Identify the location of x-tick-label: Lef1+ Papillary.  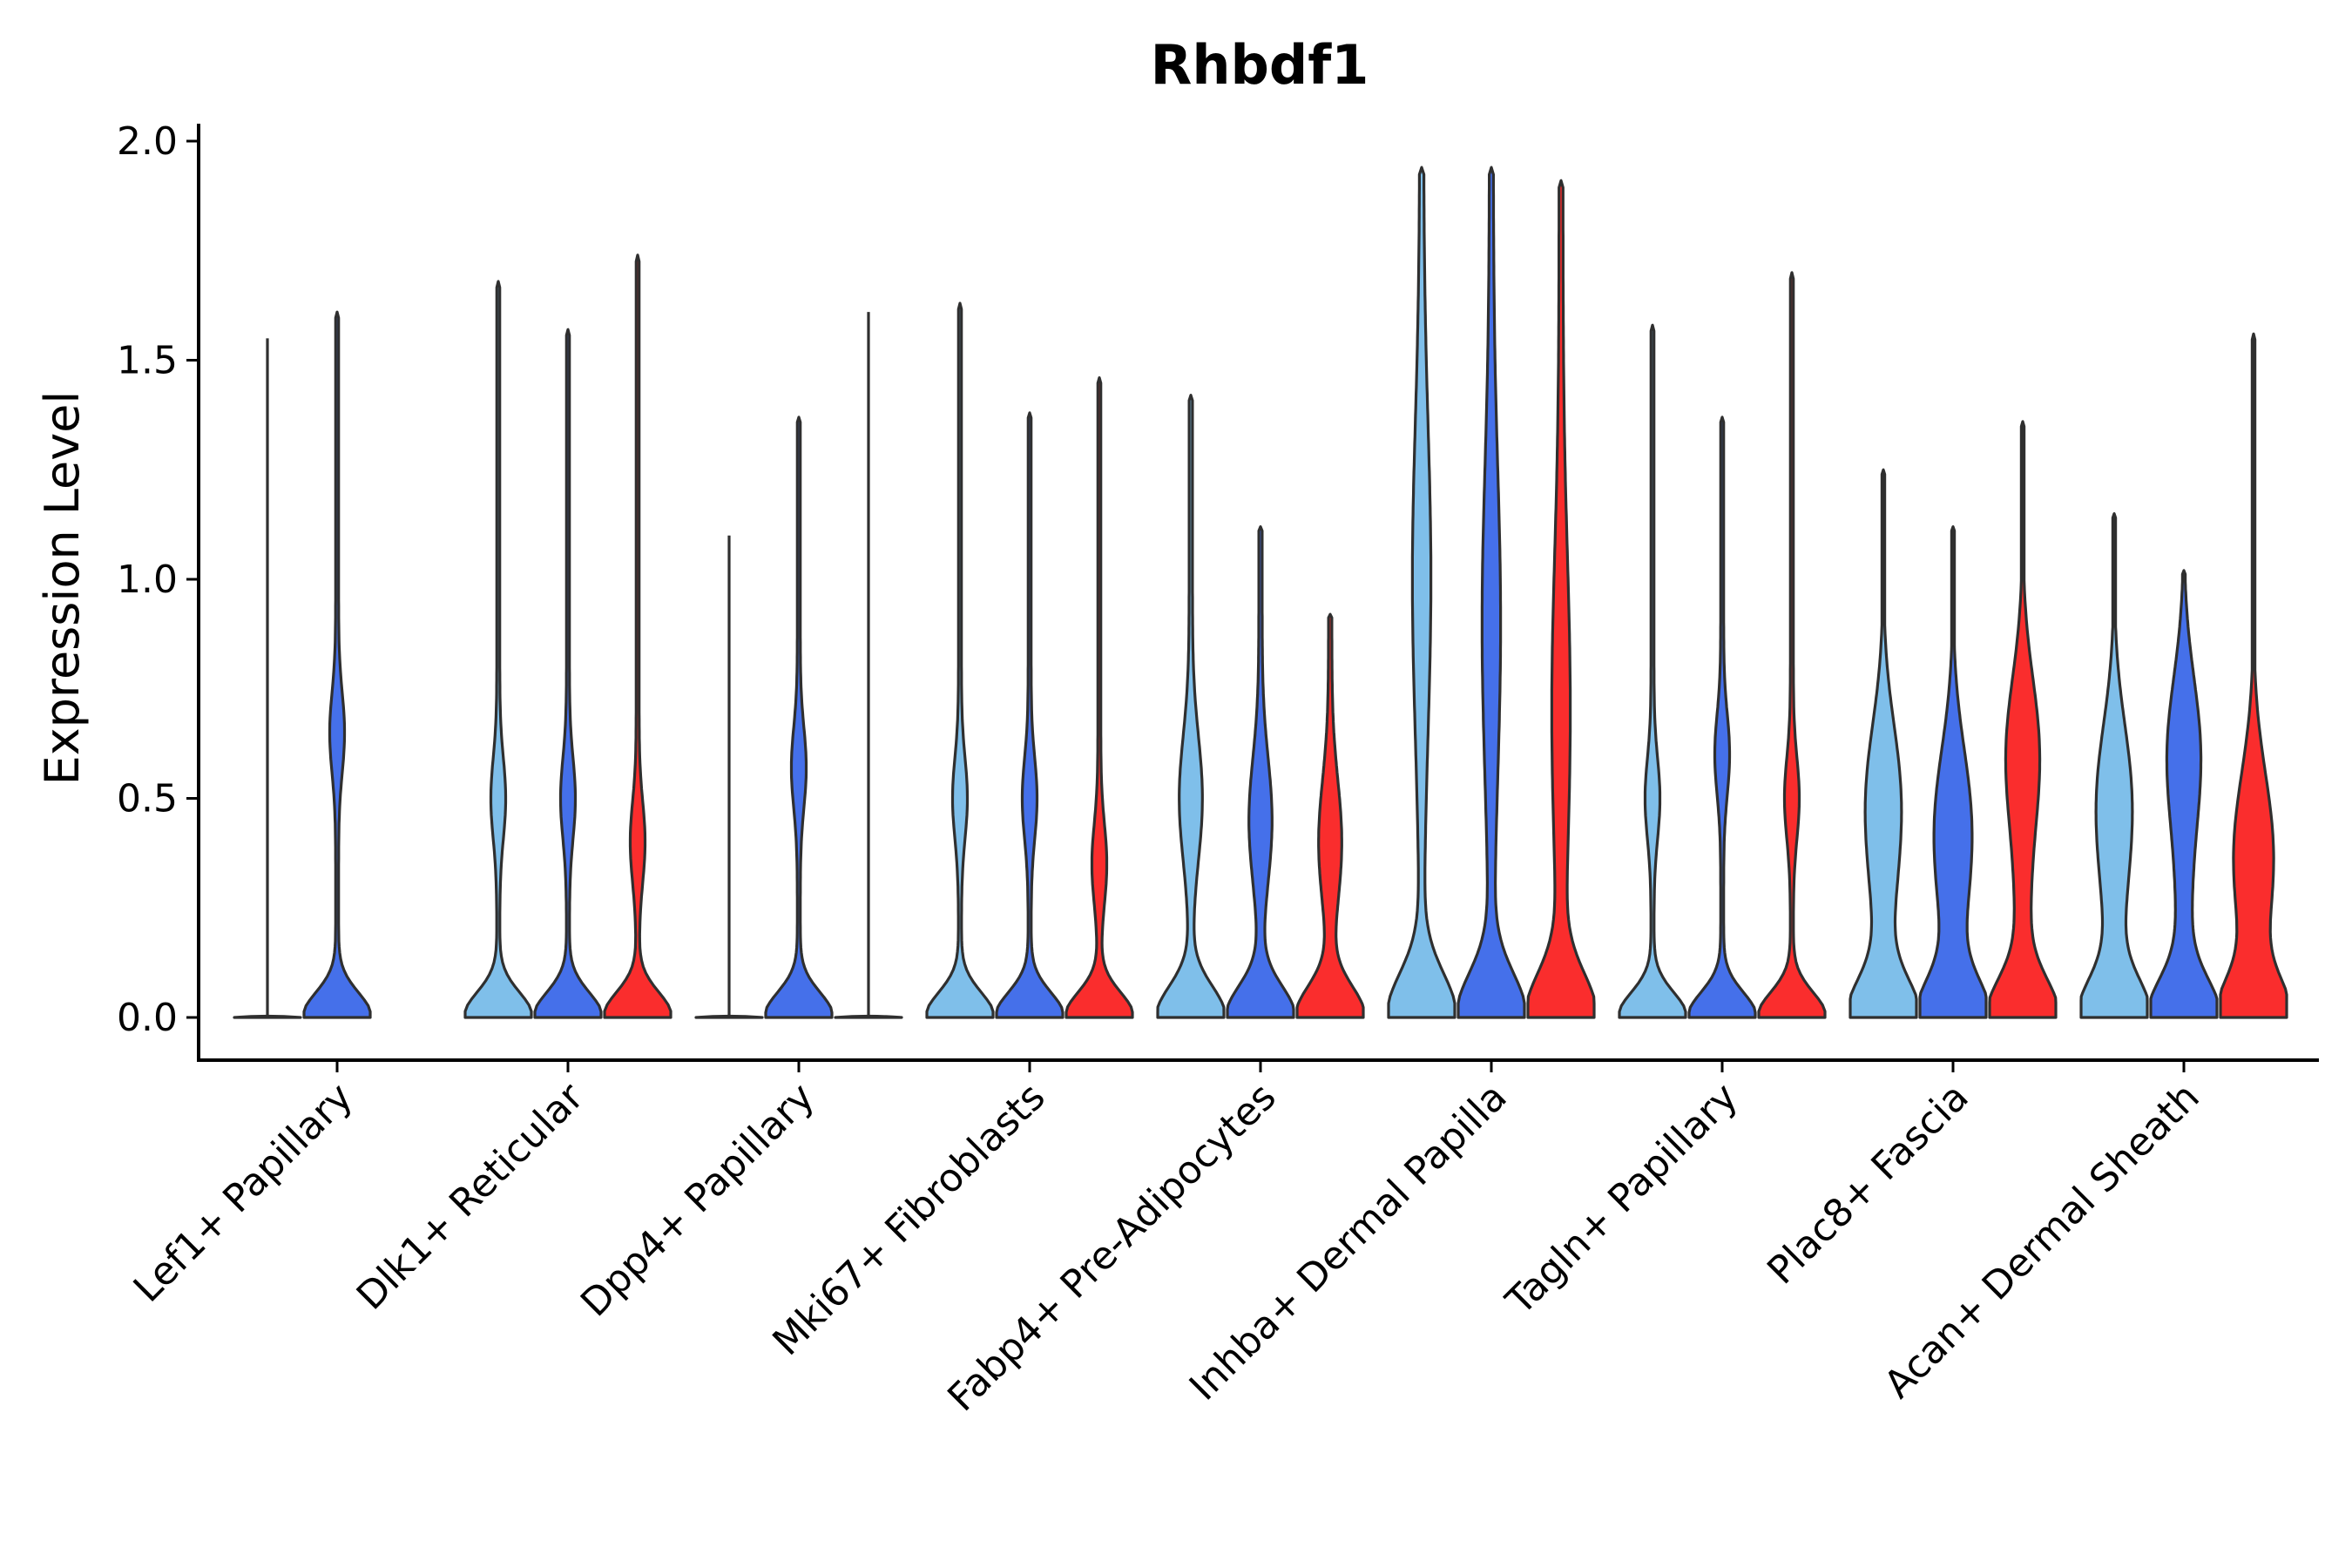
(243, 1193).